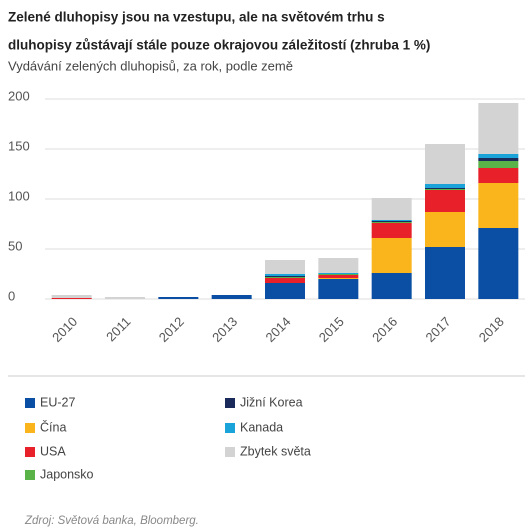 This screenshot has height=532, width=525. What do you see at coordinates (19, 195) in the screenshot?
I see `y-tick-label: 100` at bounding box center [19, 195].